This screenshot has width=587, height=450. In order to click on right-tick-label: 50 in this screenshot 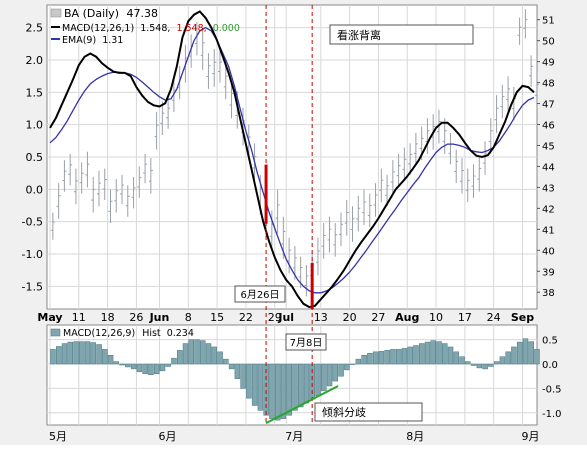, I will do `click(548, 42)`.